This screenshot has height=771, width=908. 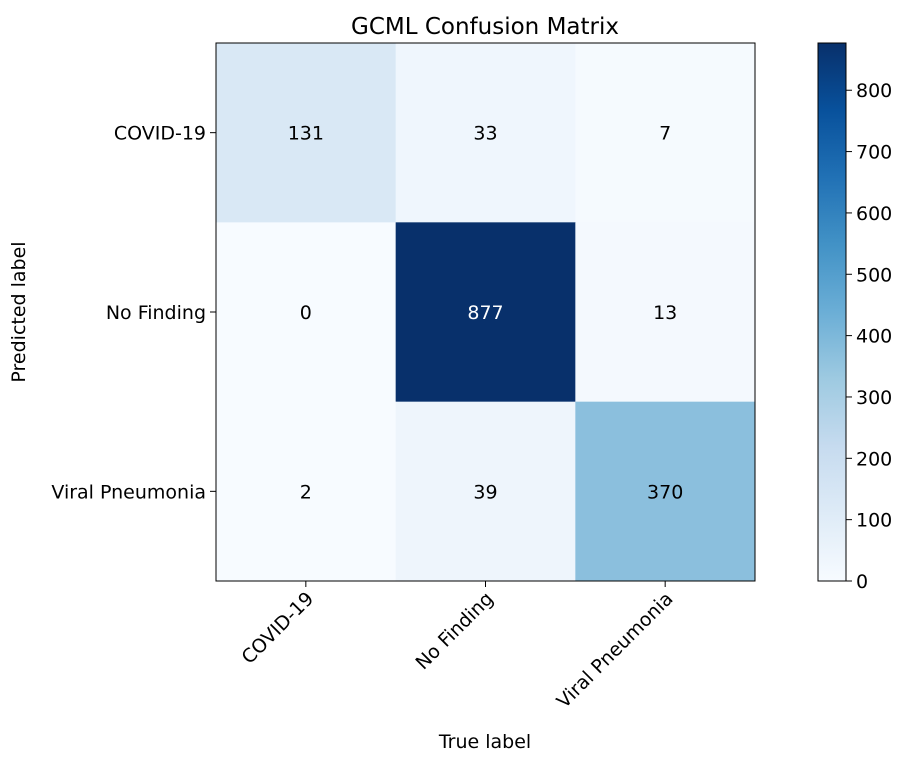 What do you see at coordinates (874, 337) in the screenshot?
I see `colorbar-tick-label: 400` at bounding box center [874, 337].